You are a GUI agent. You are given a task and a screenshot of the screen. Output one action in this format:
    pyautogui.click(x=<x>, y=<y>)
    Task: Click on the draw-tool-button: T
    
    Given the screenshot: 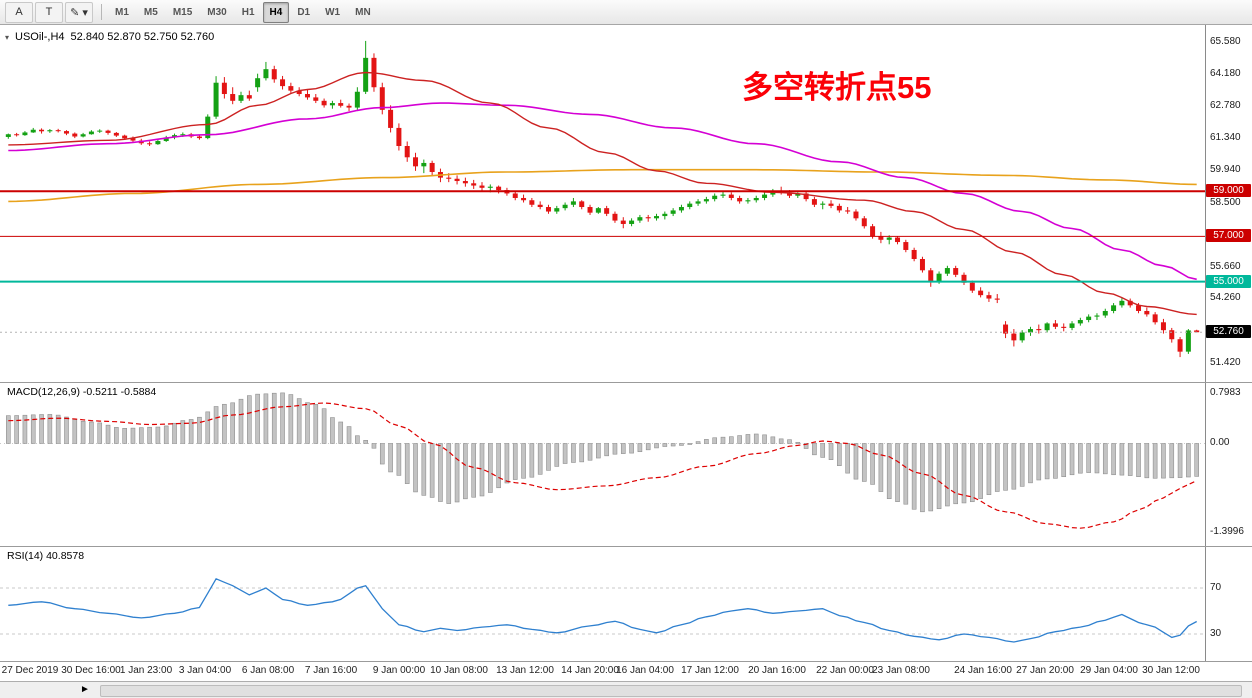 What is the action you would take?
    pyautogui.click(x=49, y=12)
    